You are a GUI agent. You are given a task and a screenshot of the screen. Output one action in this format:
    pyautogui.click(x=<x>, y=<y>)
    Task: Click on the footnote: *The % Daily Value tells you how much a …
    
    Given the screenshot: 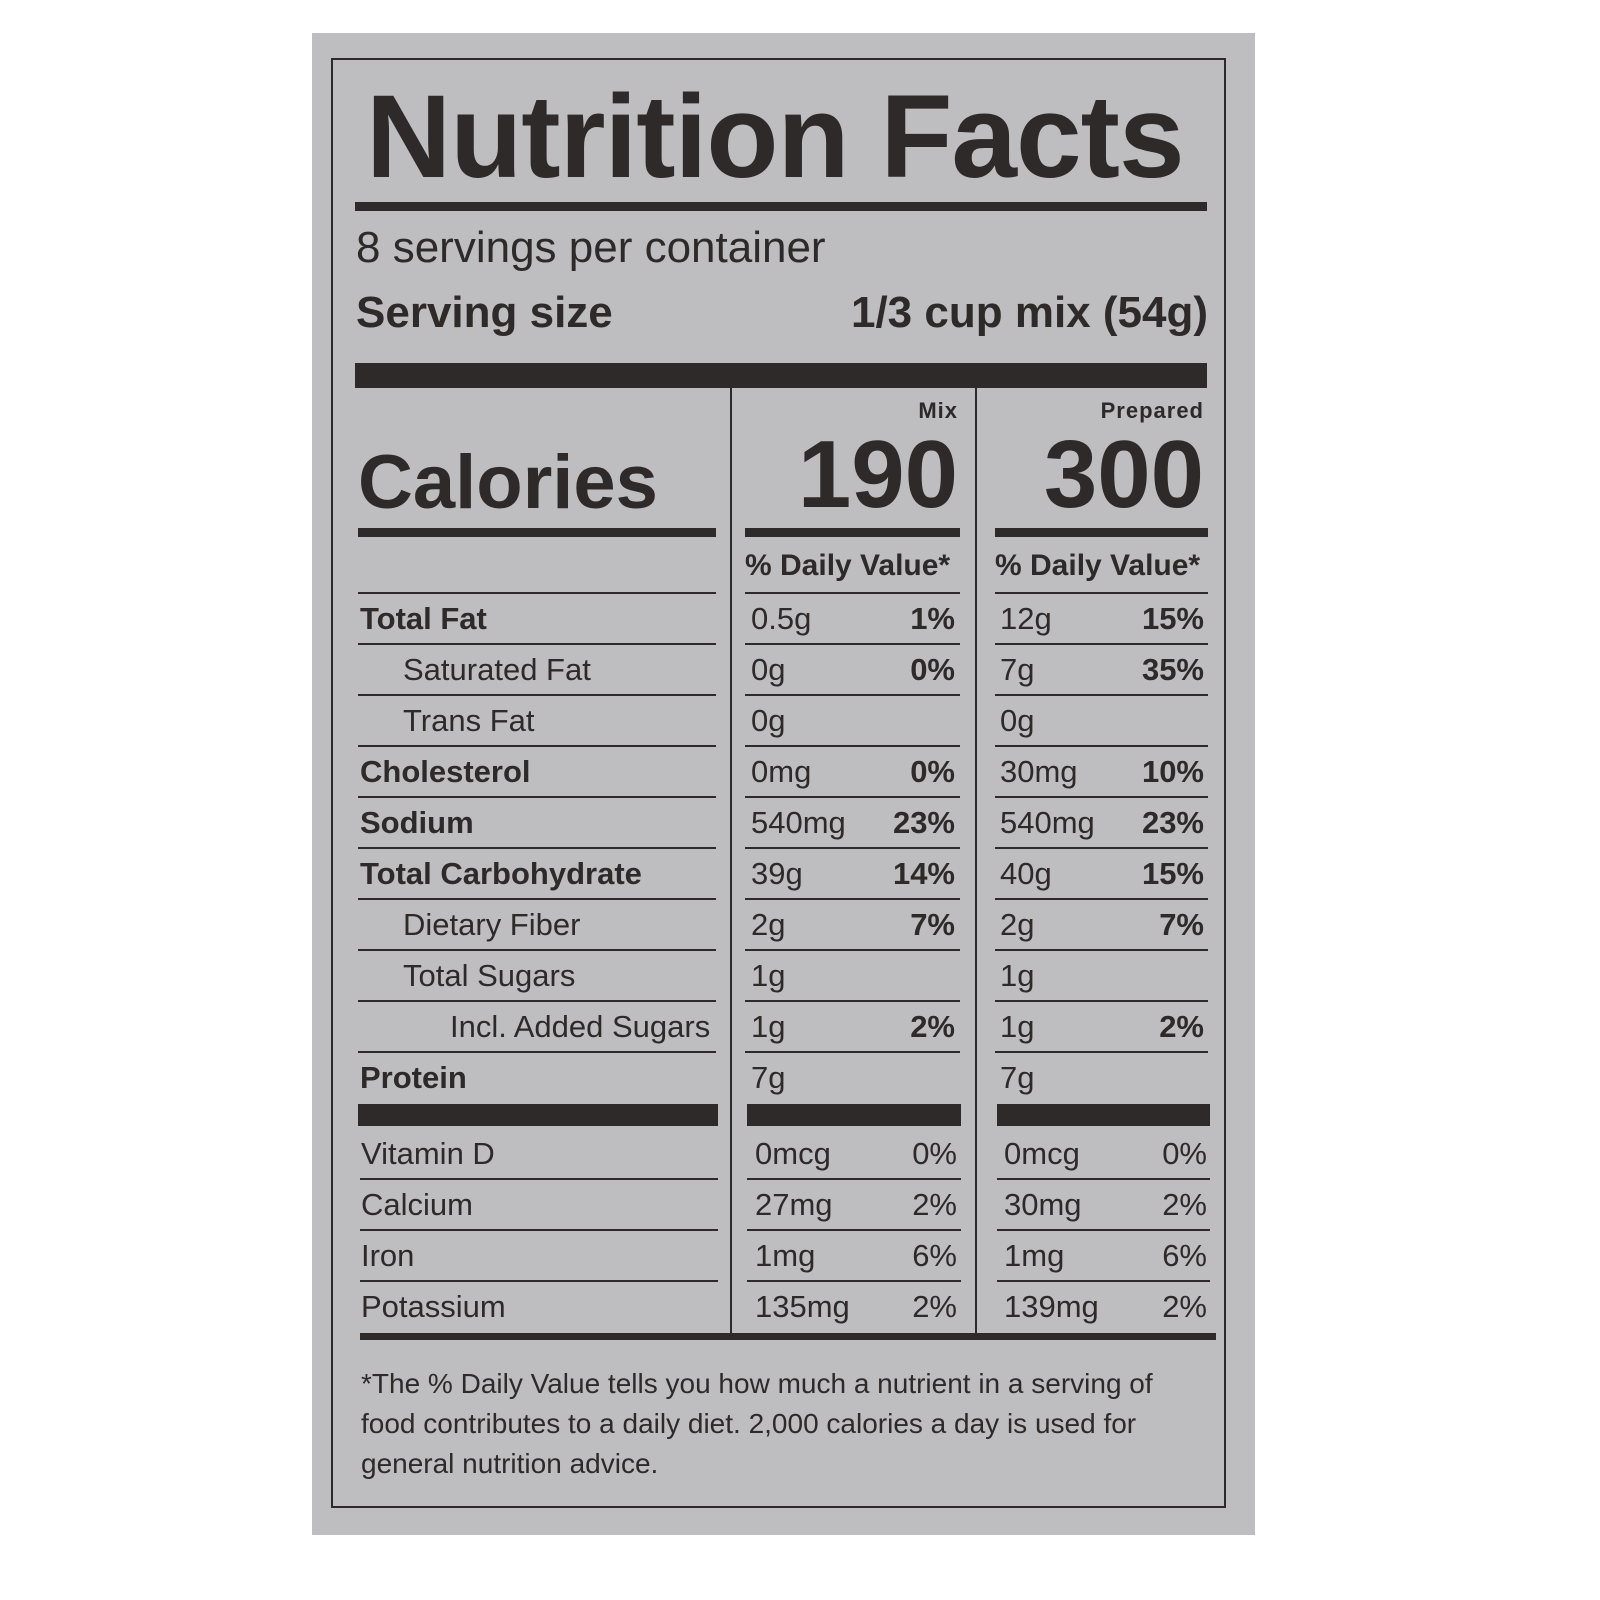 What is the action you would take?
    pyautogui.click(x=757, y=1423)
    